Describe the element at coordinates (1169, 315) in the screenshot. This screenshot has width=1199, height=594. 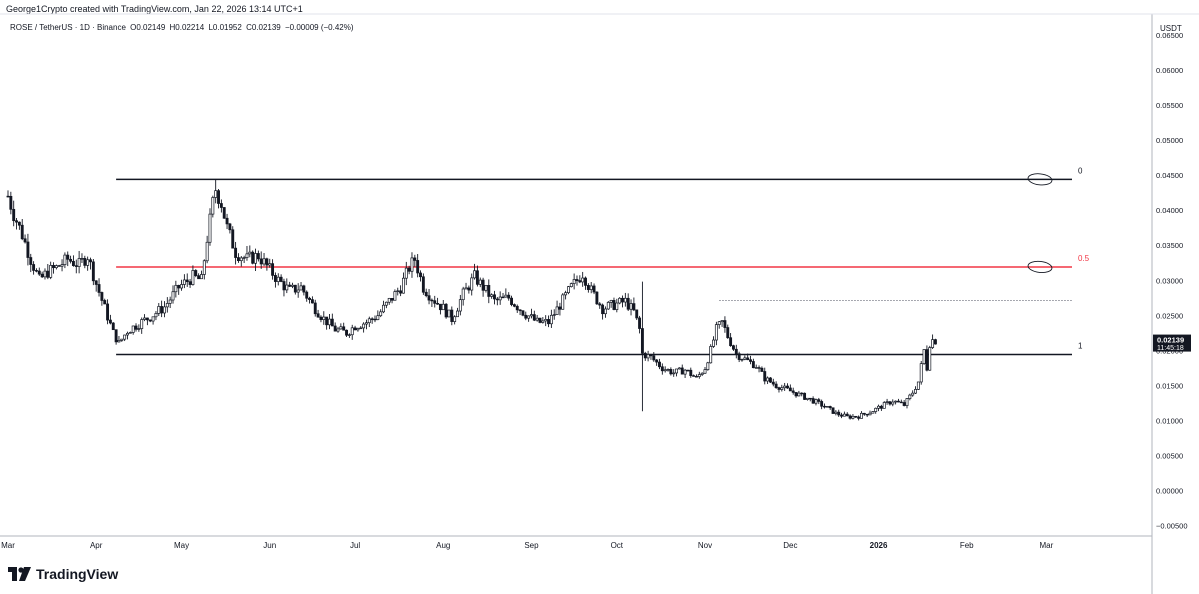
I see `y-tick-label: 0.02500` at that location.